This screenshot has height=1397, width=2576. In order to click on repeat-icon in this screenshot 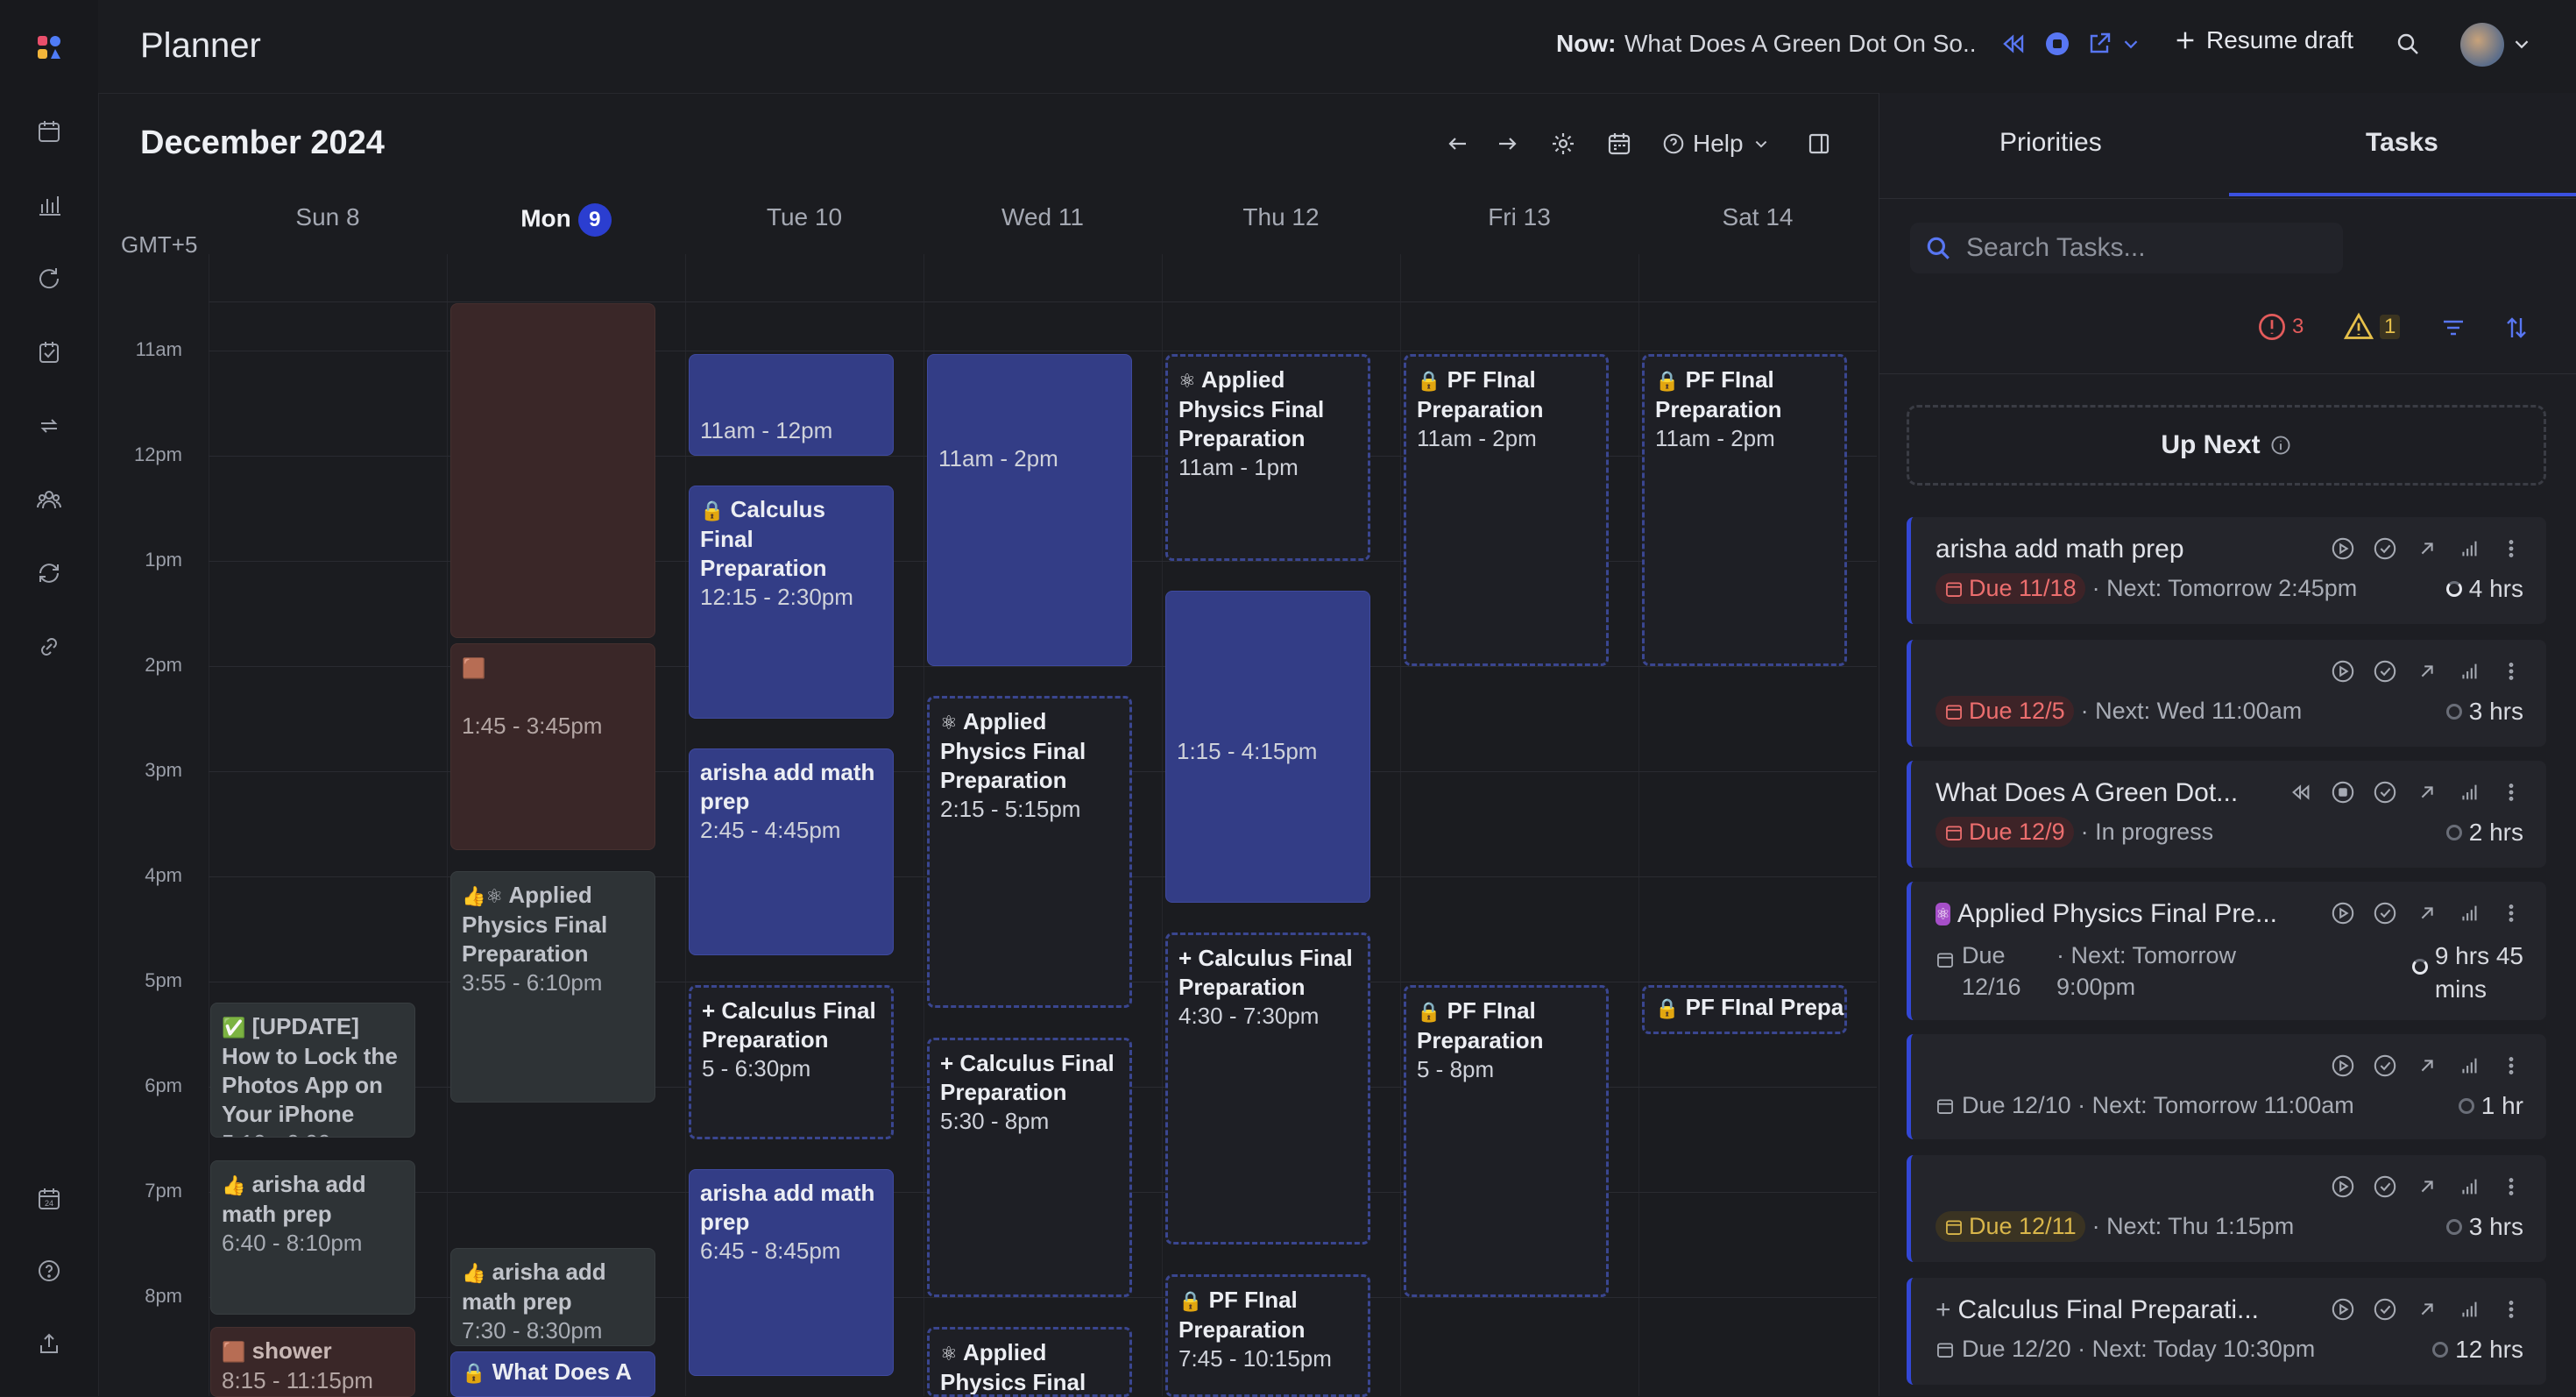, I will do `click(49, 426)`.